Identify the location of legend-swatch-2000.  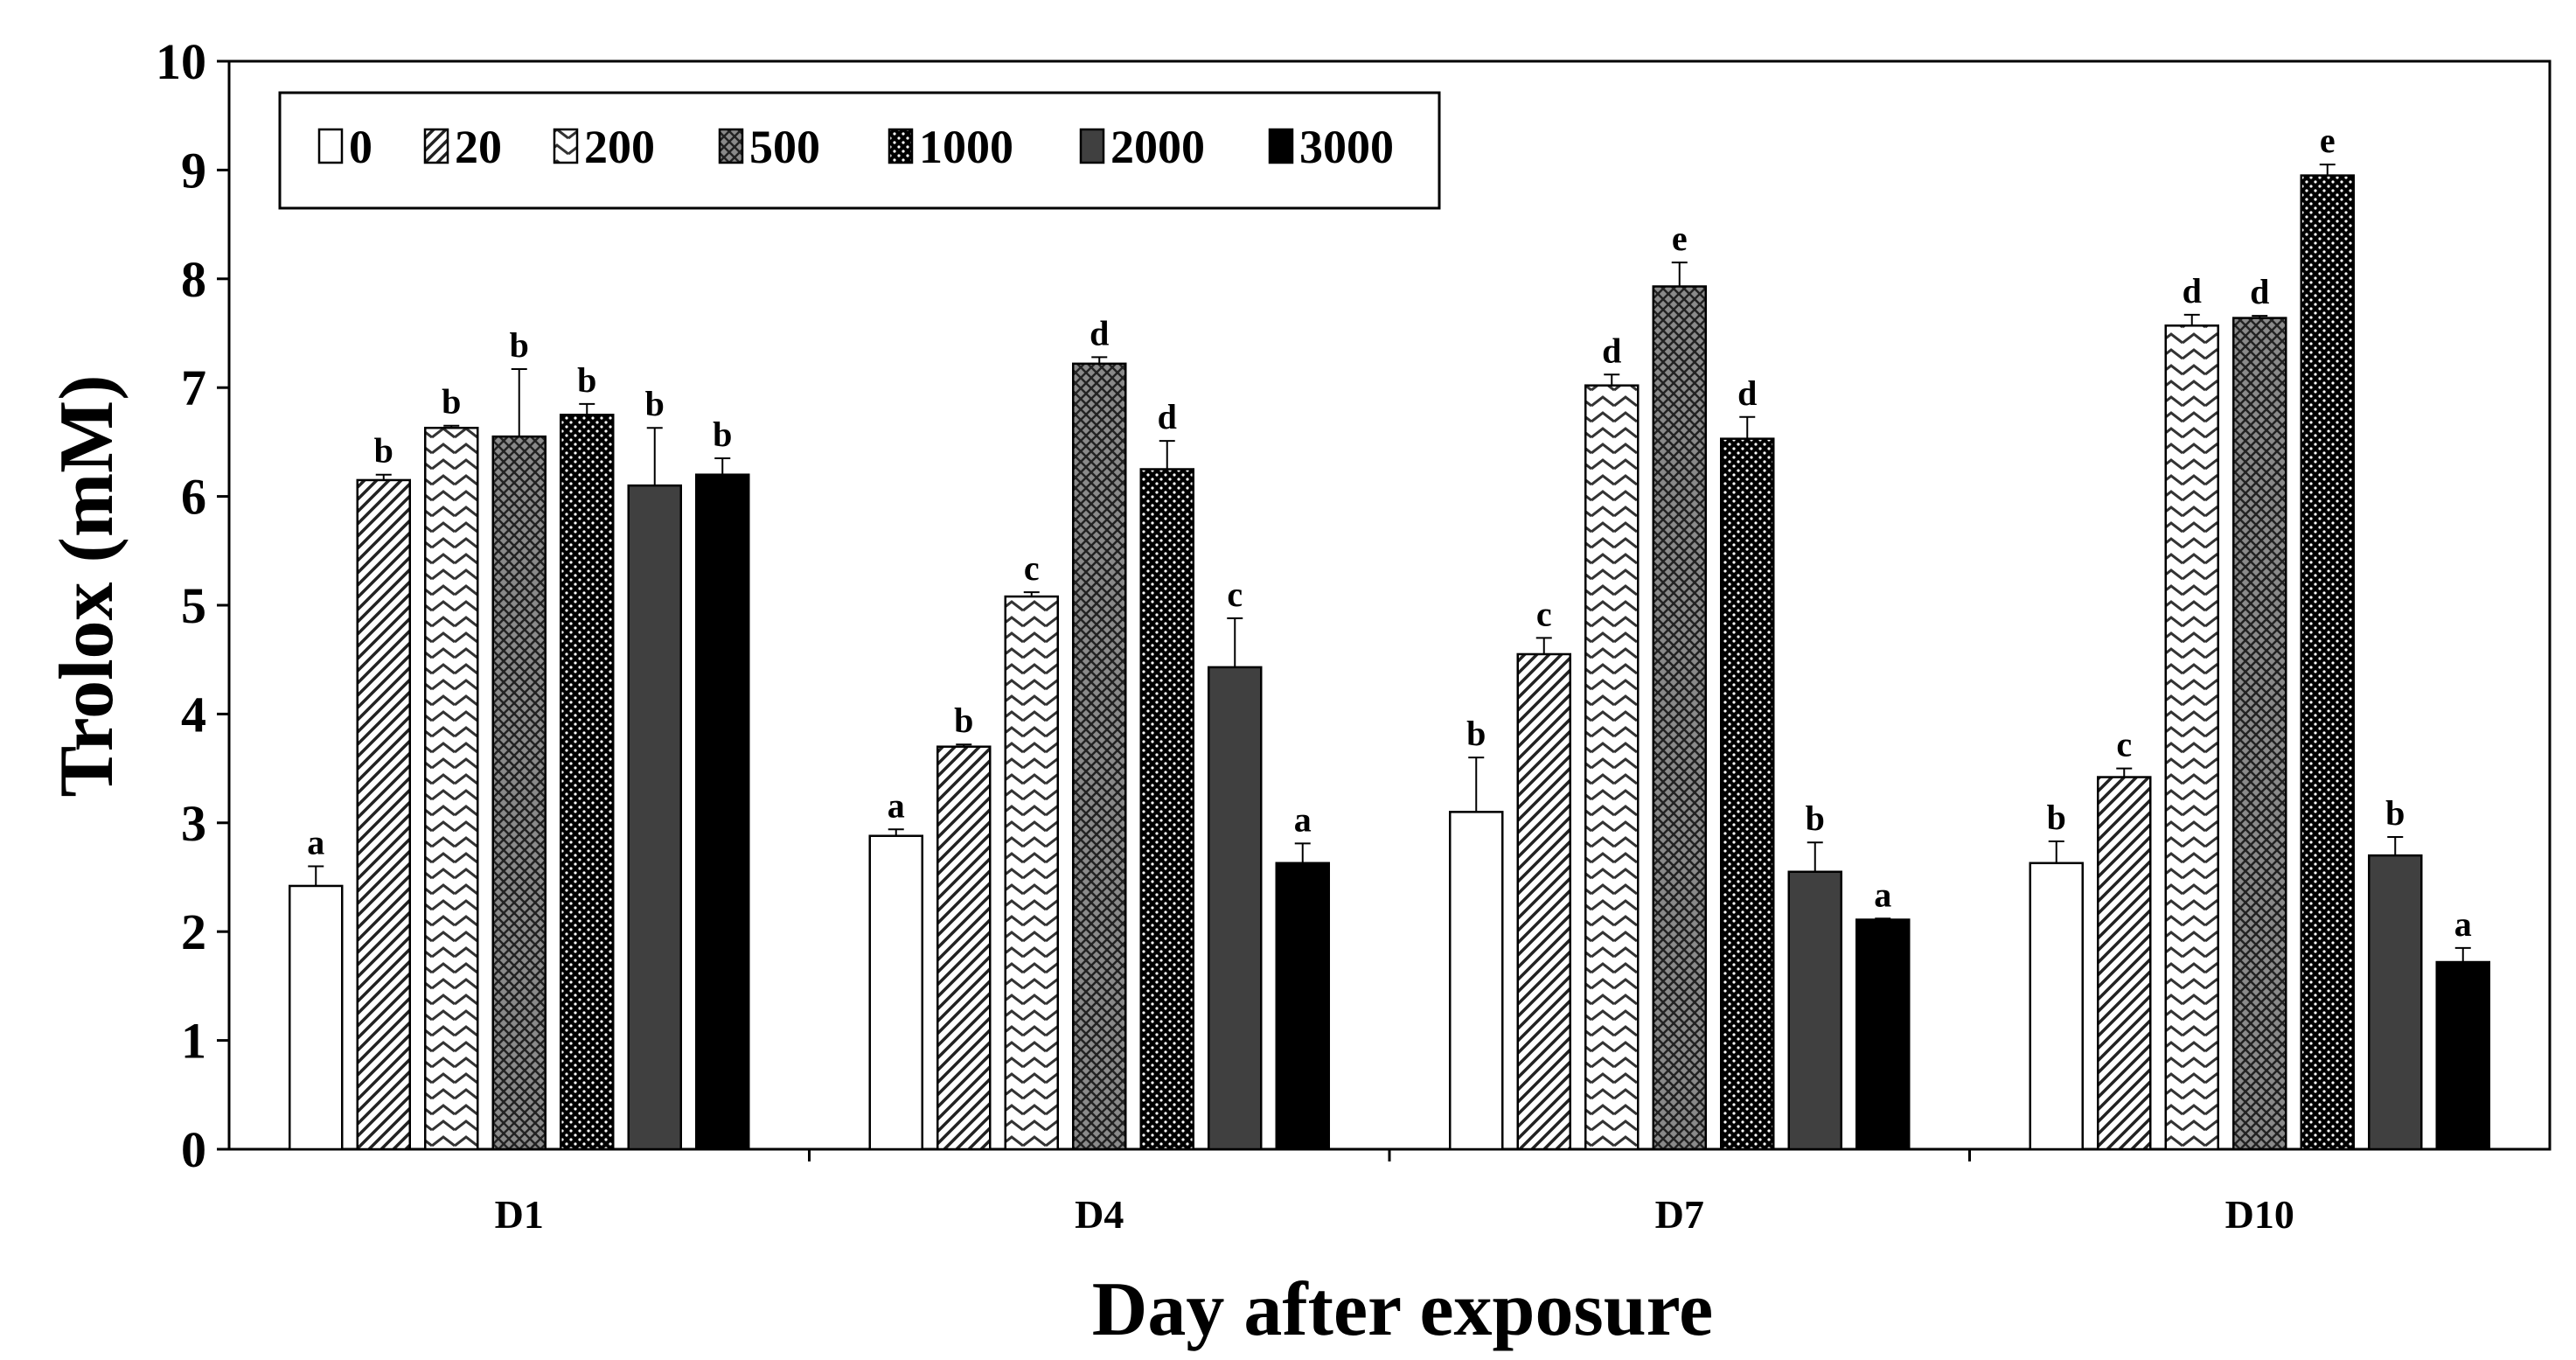
(1092, 146).